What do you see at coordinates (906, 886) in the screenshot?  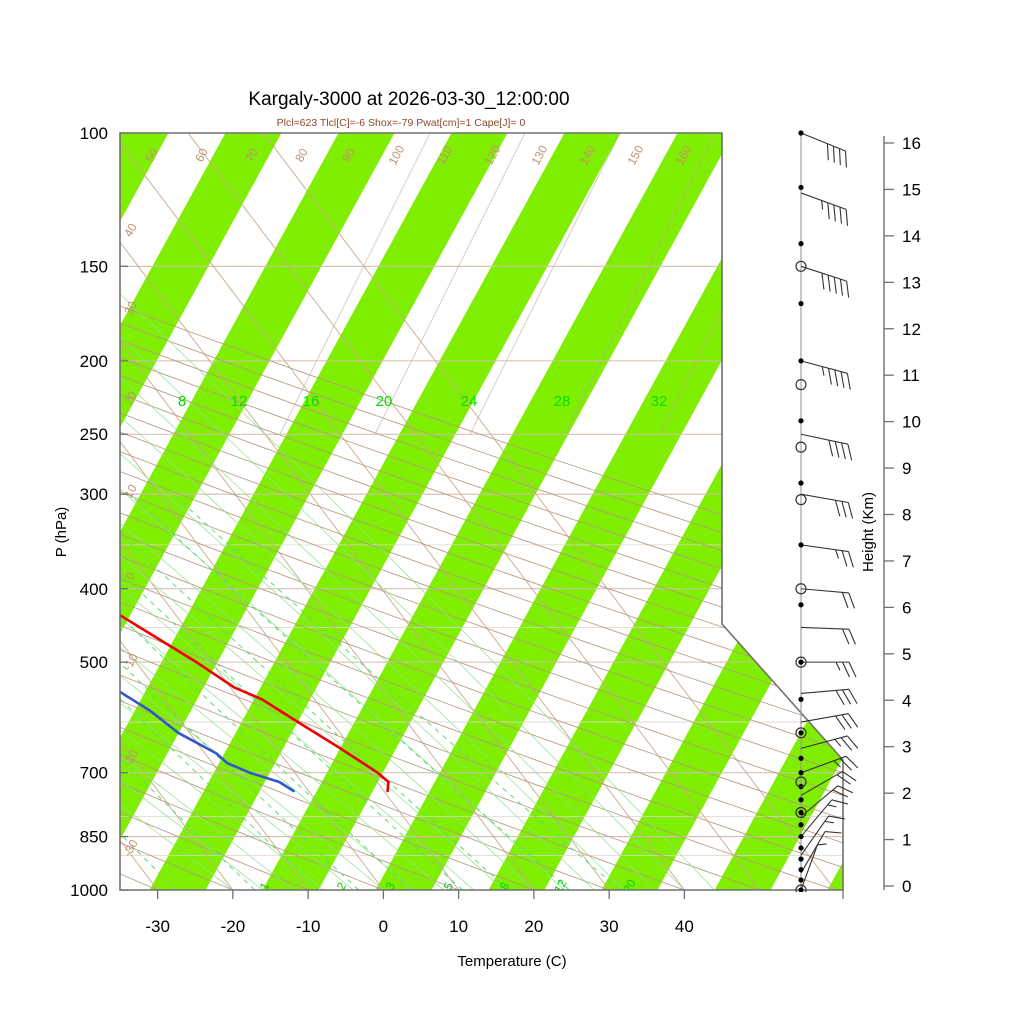 I see `height-tick-label: 0` at bounding box center [906, 886].